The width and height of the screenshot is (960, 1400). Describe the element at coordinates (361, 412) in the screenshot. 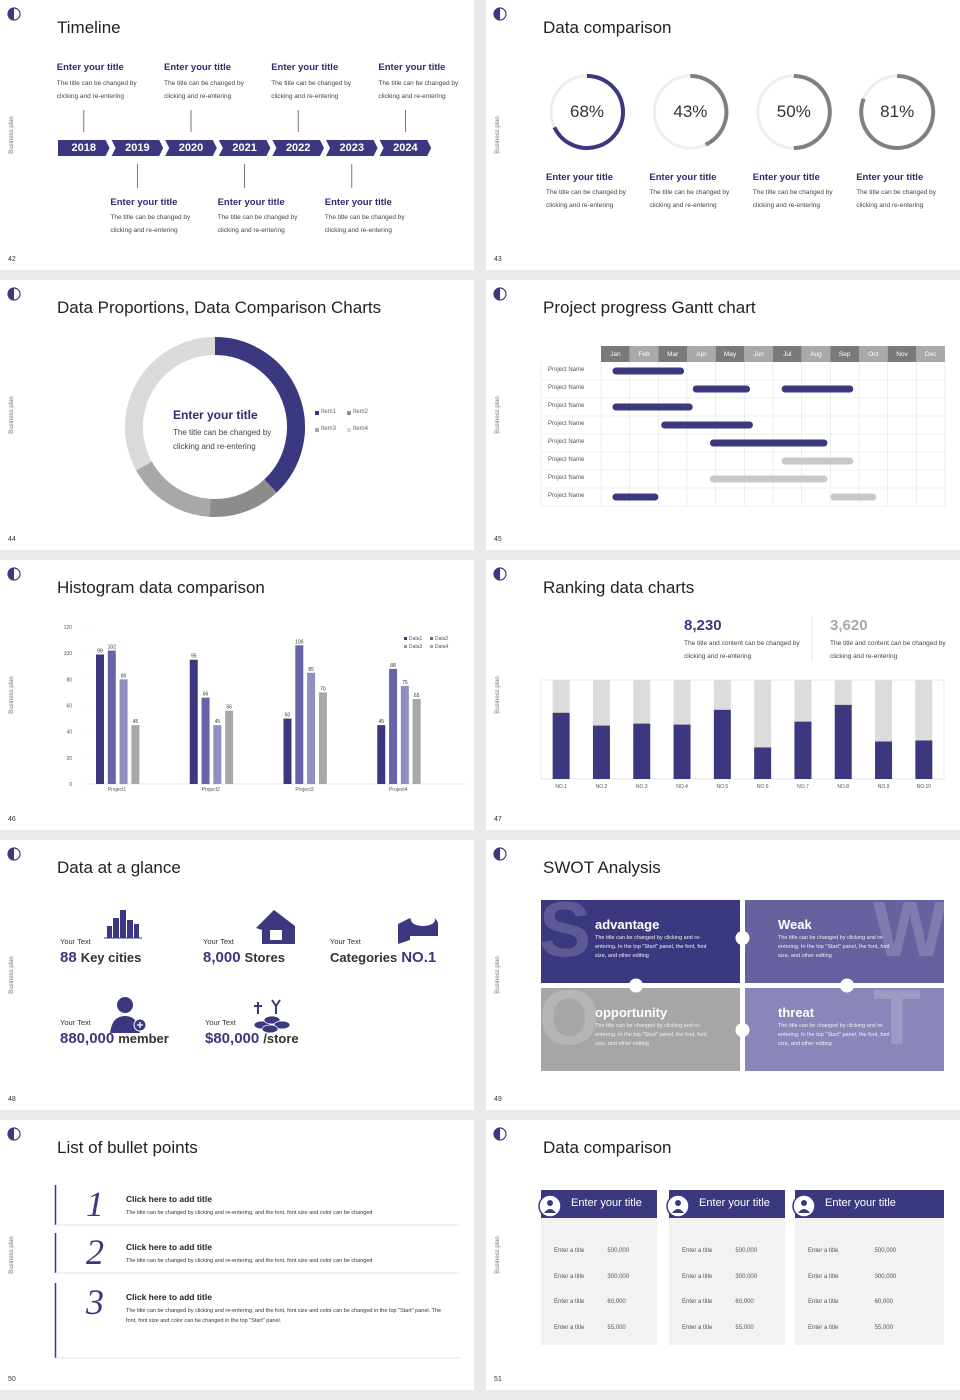

I see `legend-label: Item2` at that location.